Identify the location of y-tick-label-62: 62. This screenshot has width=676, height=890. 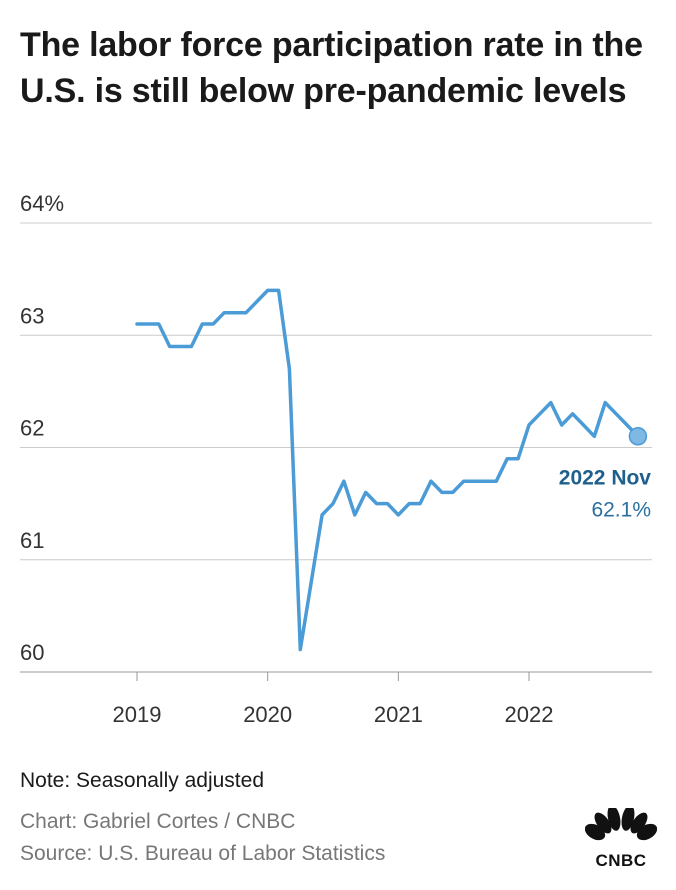
(32, 428).